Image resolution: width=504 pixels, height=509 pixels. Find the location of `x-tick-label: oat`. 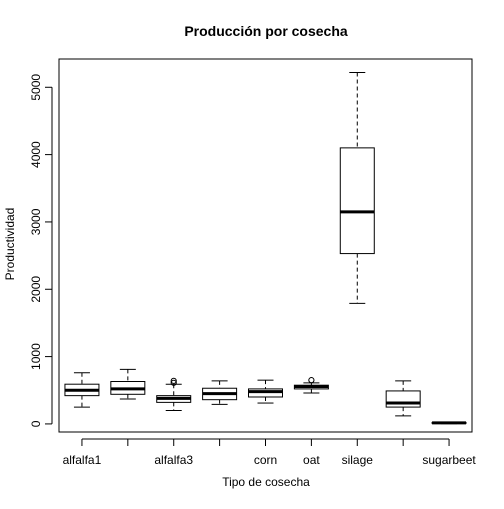

x-tick-label: oat is located at coordinates (311, 460).